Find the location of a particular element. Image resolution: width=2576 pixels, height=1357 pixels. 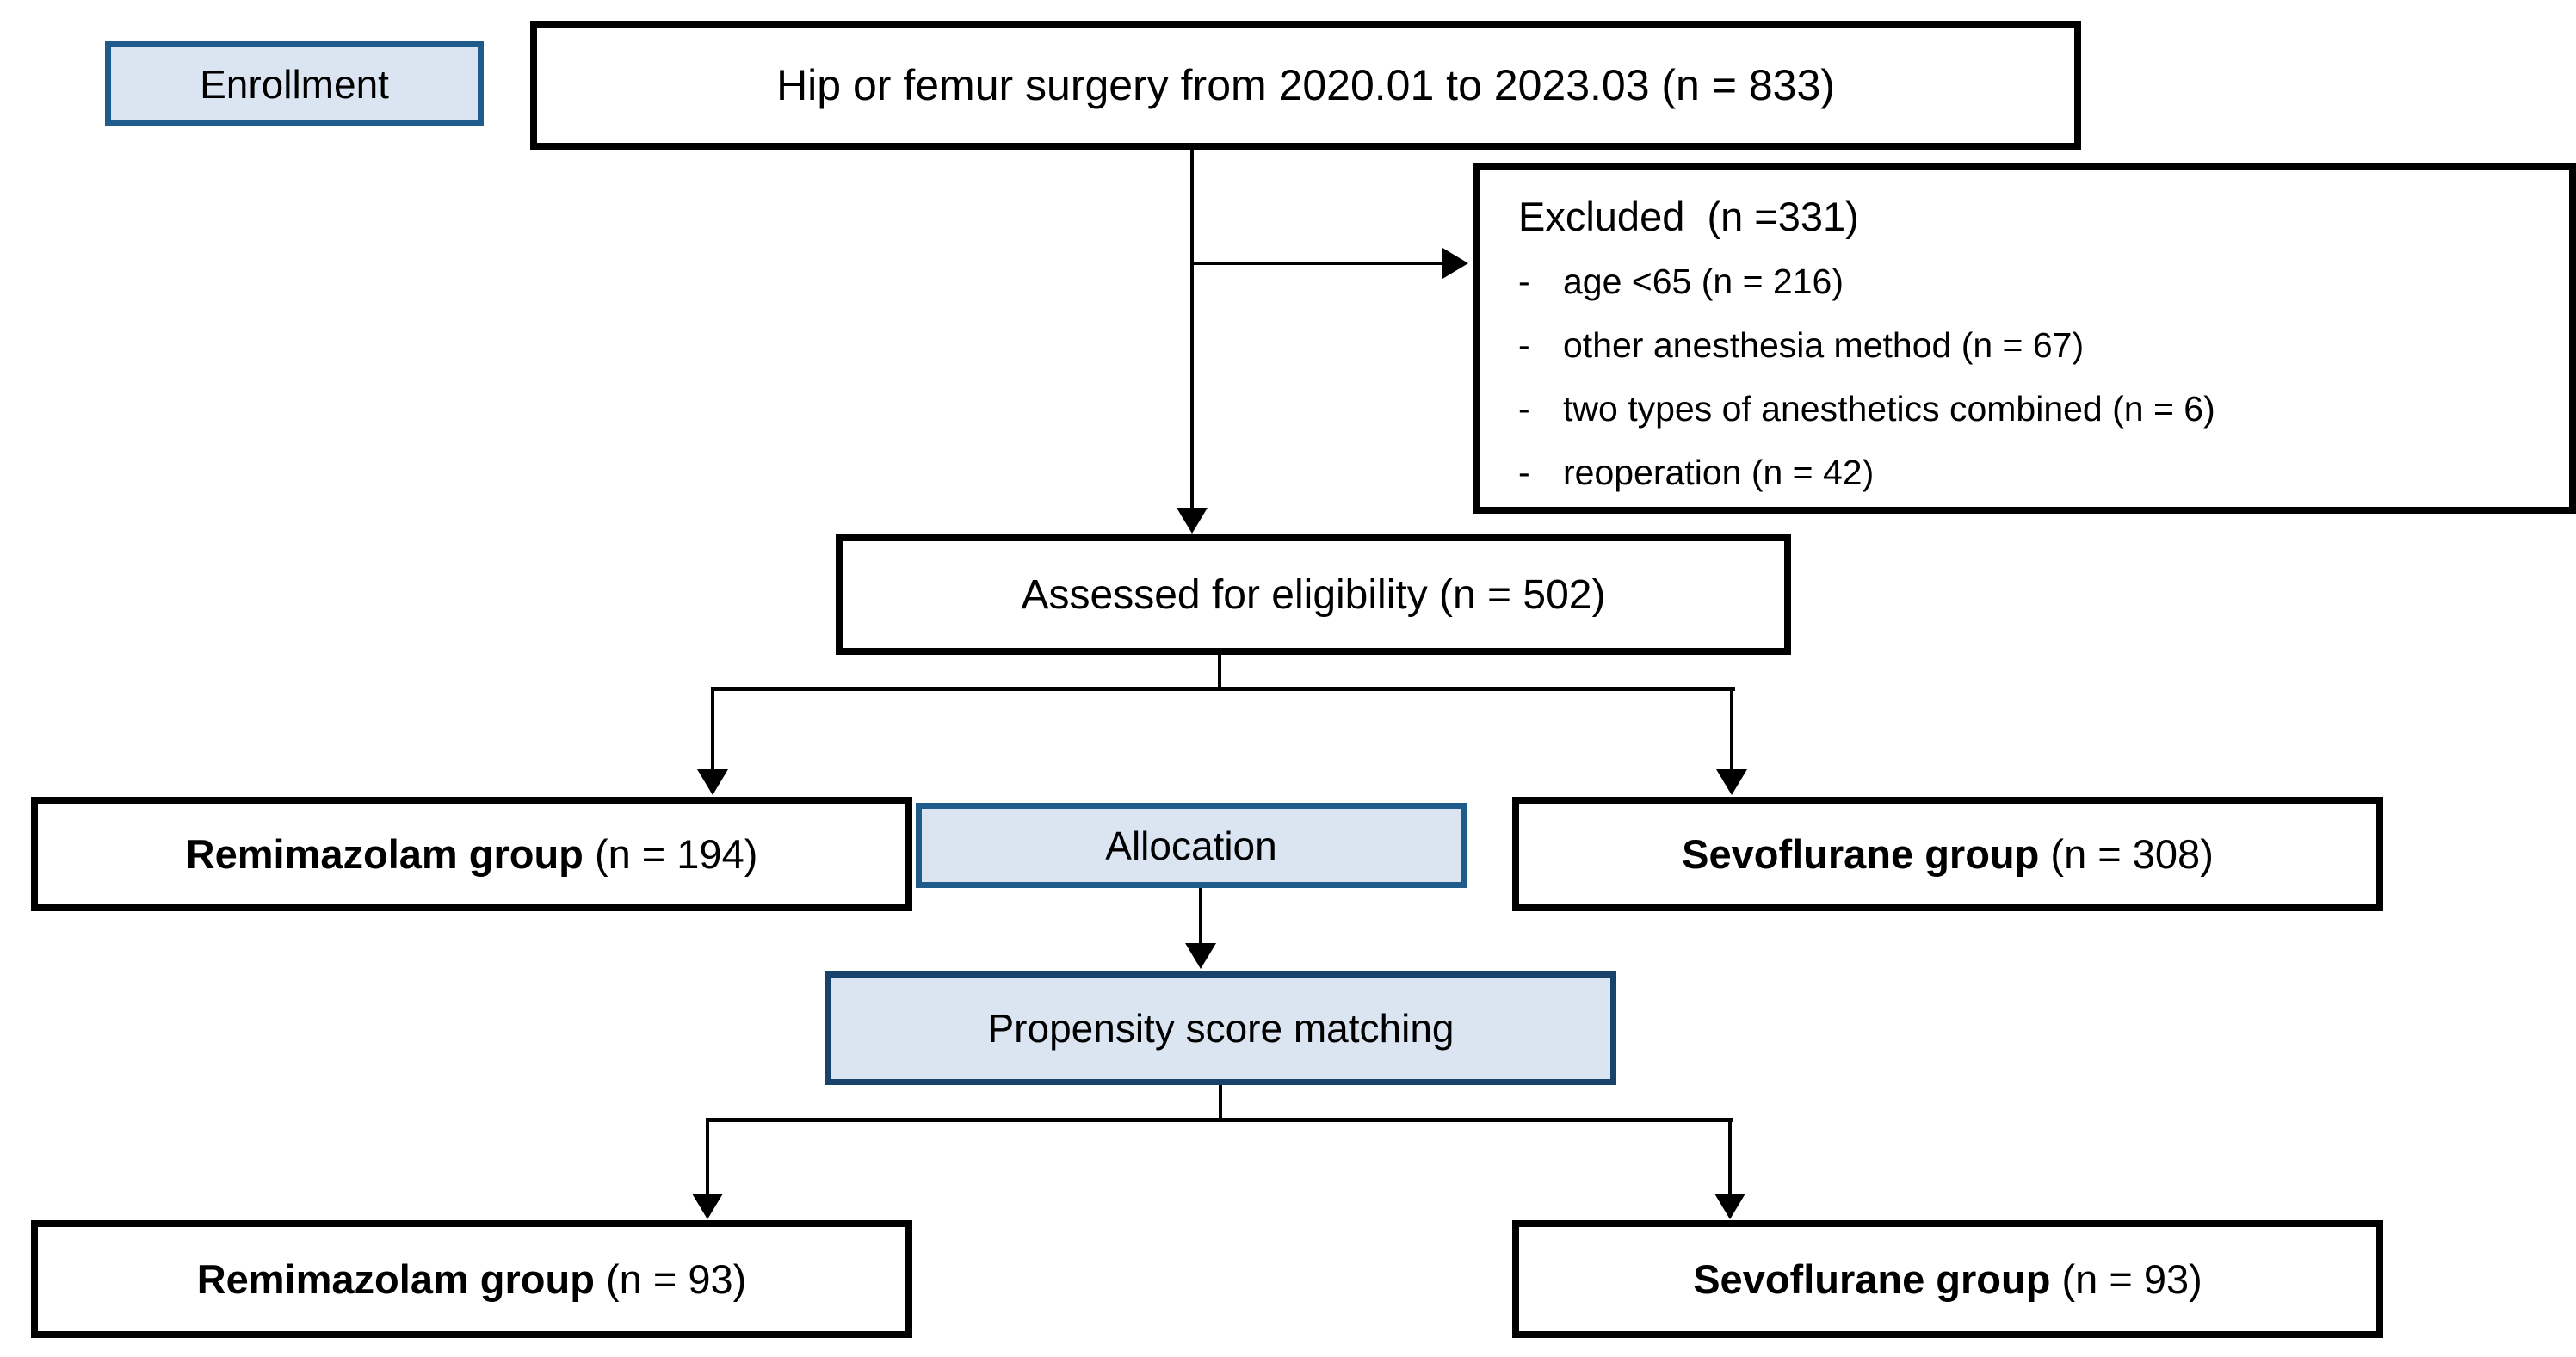

sevoflurane-matched-text: Sevoflurane group (n = 93) is located at coordinates (1947, 1279).